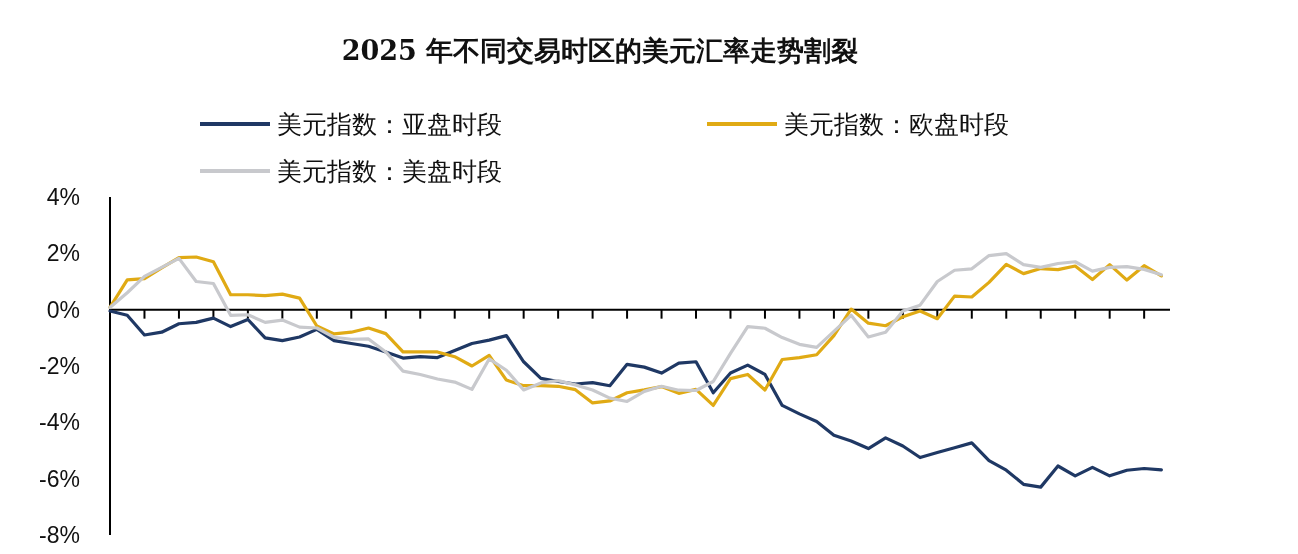 The width and height of the screenshot is (1298, 554). What do you see at coordinates (896, 124) in the screenshot?
I see `legend-label: 美元指数：欧盘时段` at bounding box center [896, 124].